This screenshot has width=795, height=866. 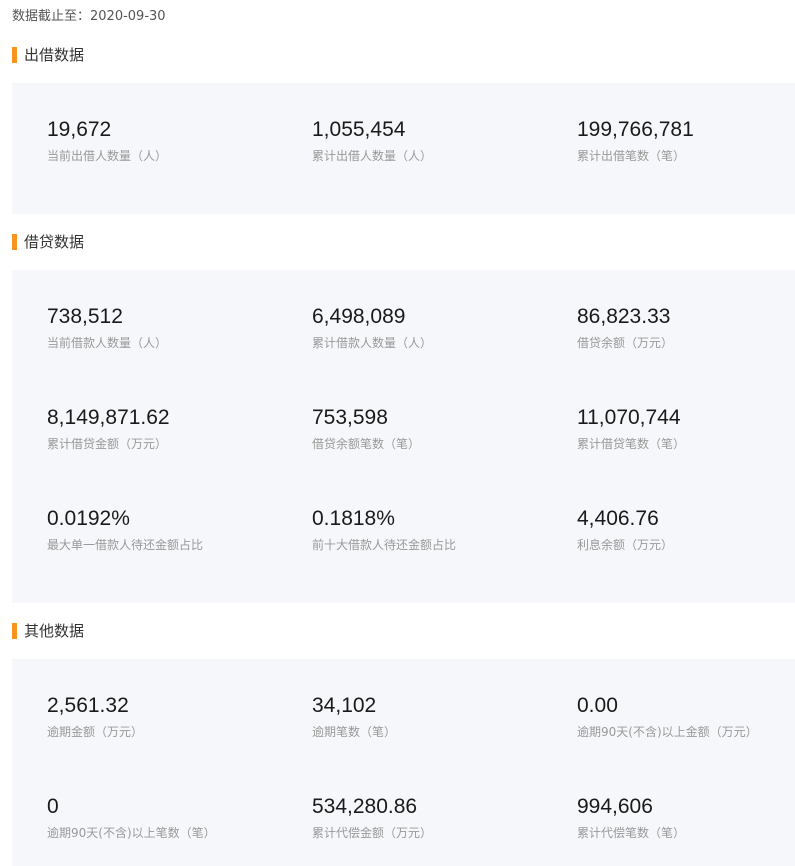 I want to click on stat-value: 738,512, so click(x=85, y=316).